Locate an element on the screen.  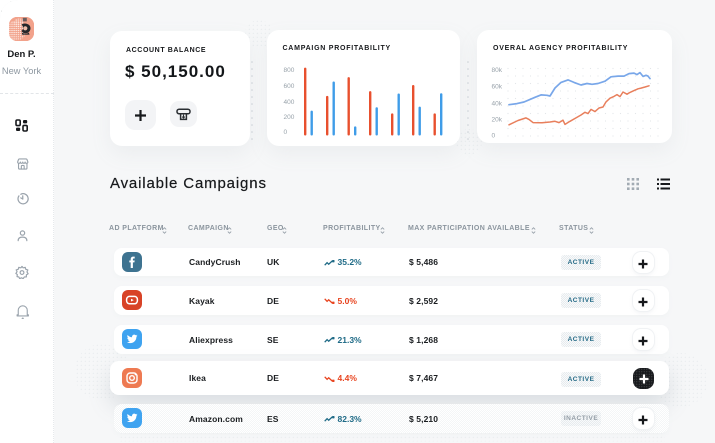
svg-text: 20k is located at coordinates (497, 120).